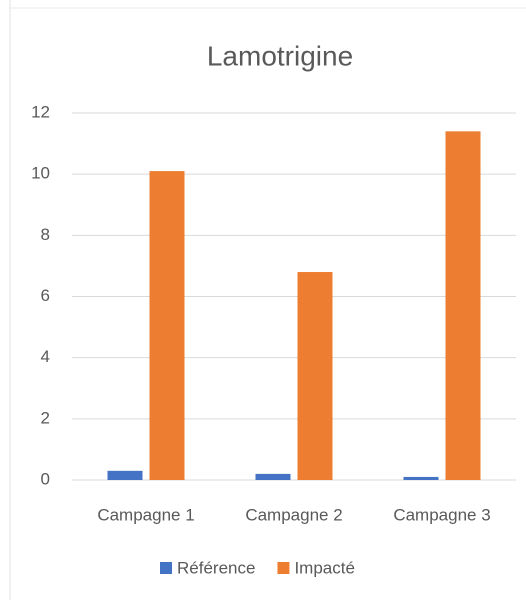 The width and height of the screenshot is (526, 600). What do you see at coordinates (45, 295) in the screenshot?
I see `y-tick-label: 6` at bounding box center [45, 295].